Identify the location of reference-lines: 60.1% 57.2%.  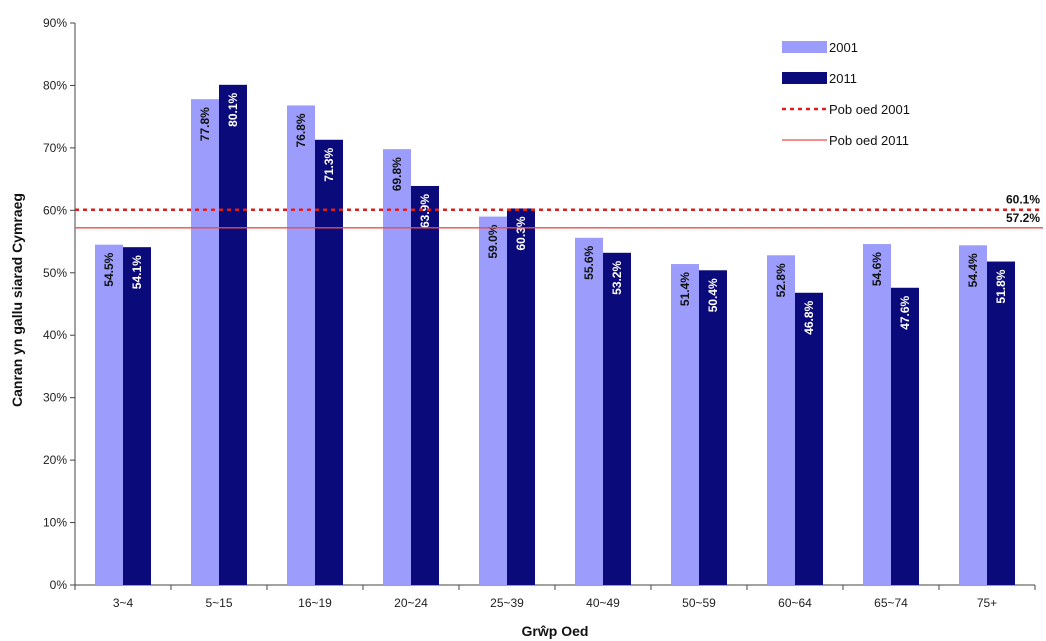
(559, 211).